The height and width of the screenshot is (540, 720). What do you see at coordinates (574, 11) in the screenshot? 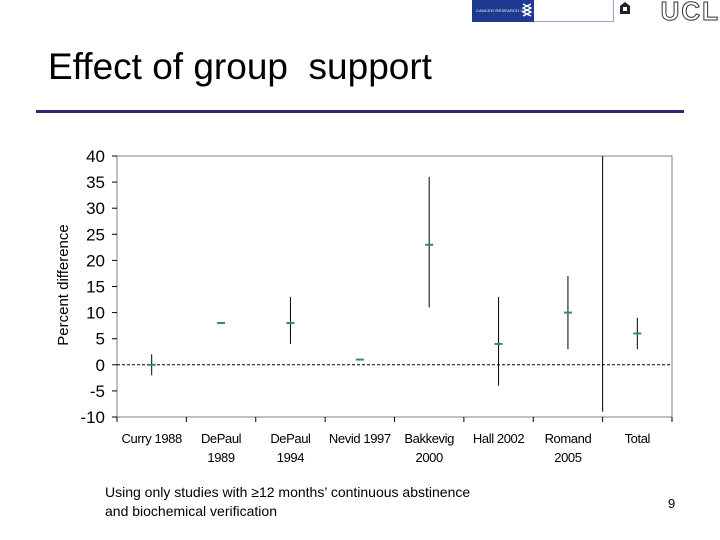
I see `ucl-logo-frame` at bounding box center [574, 11].